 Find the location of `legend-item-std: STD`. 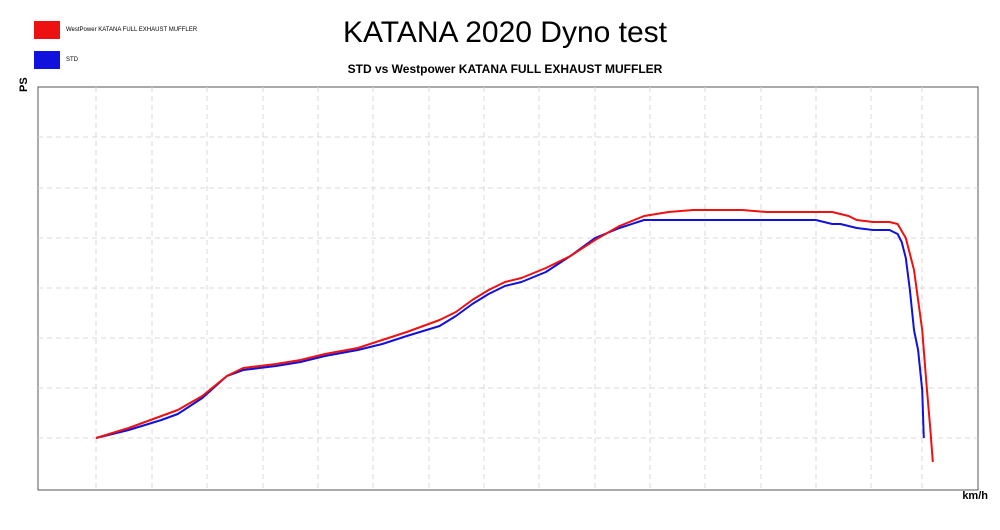

legend-item-std: STD is located at coordinates (56, 60).